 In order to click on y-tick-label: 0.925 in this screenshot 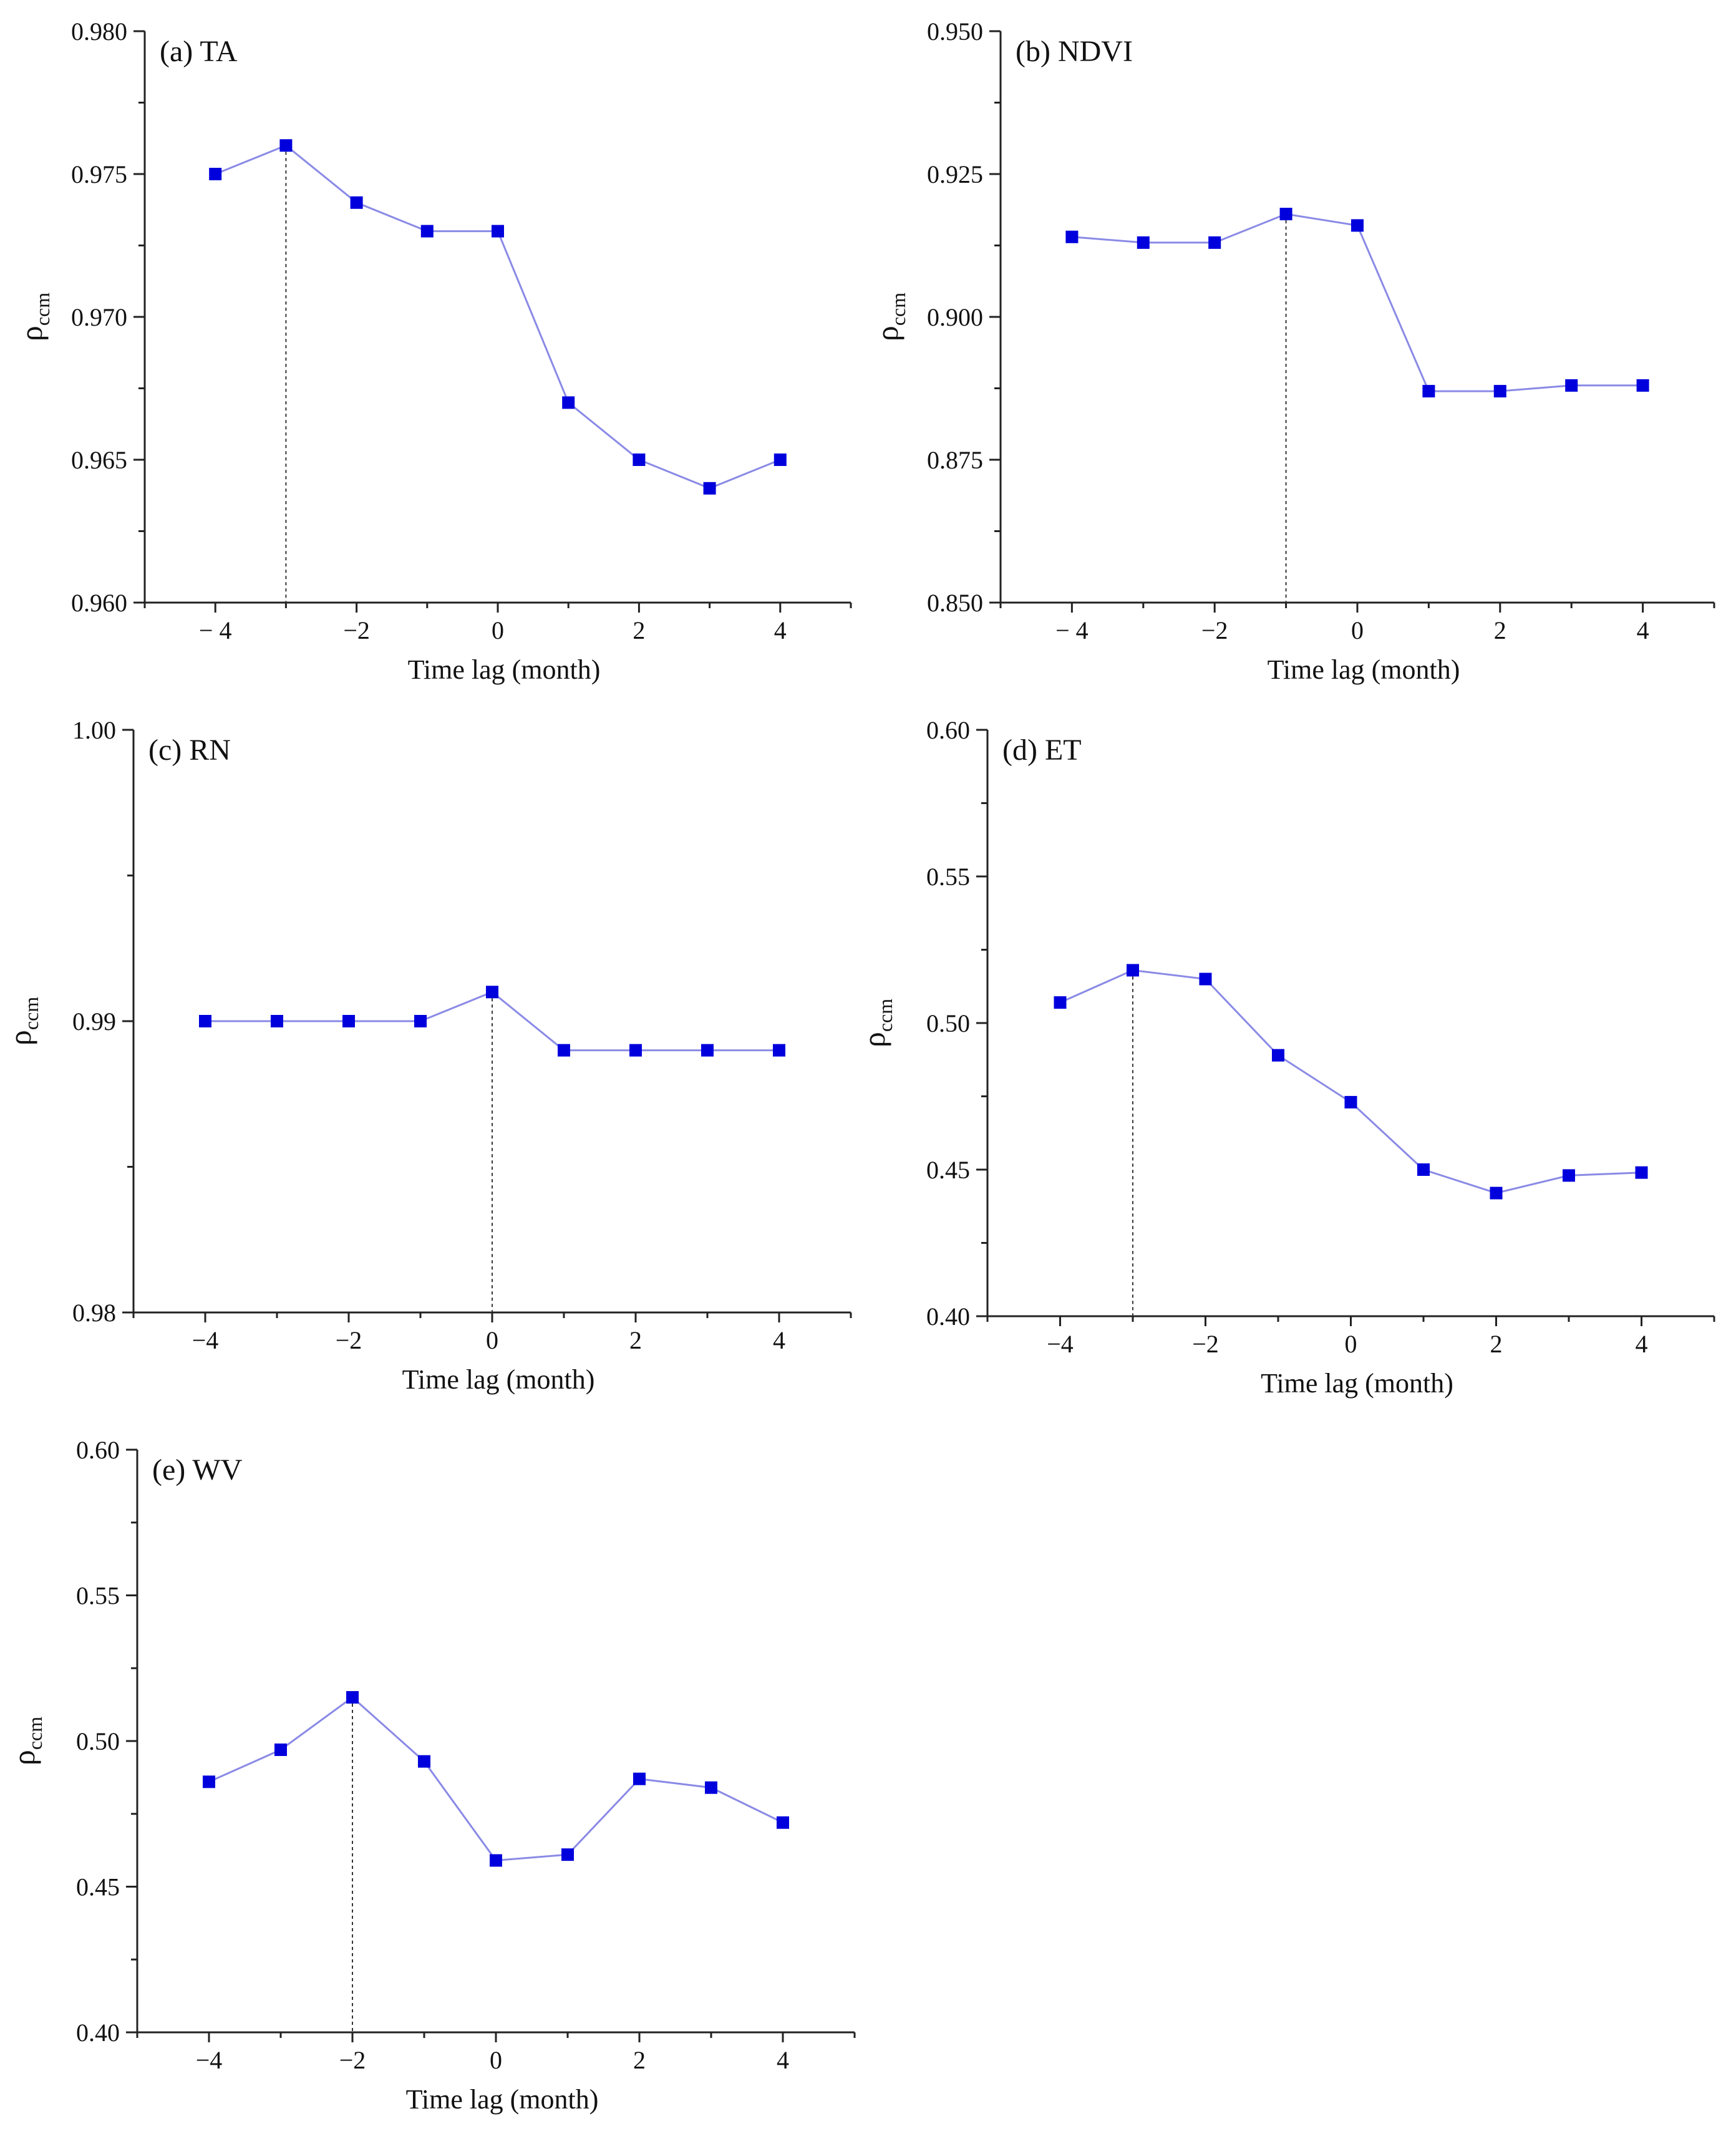, I will do `click(955, 174)`.